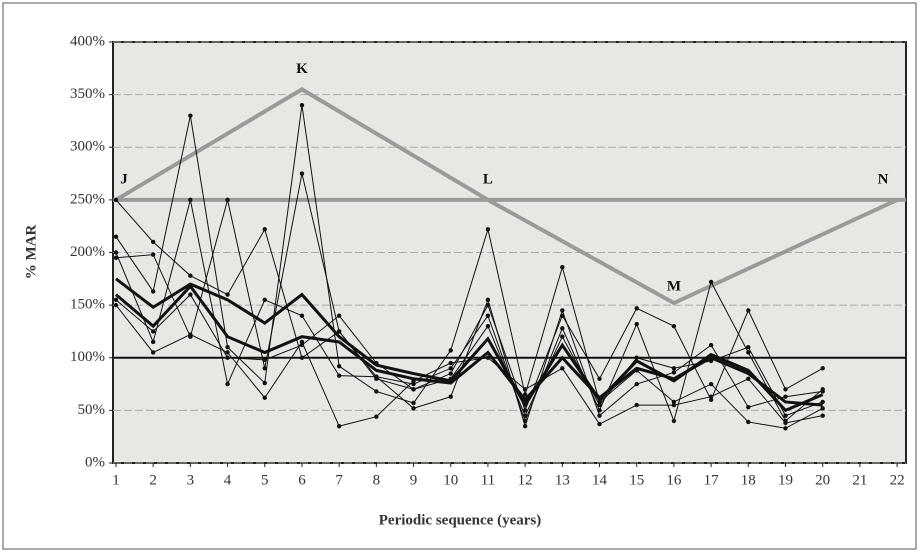  What do you see at coordinates (92, 410) in the screenshot?
I see `y-tick-label: 50%` at bounding box center [92, 410].